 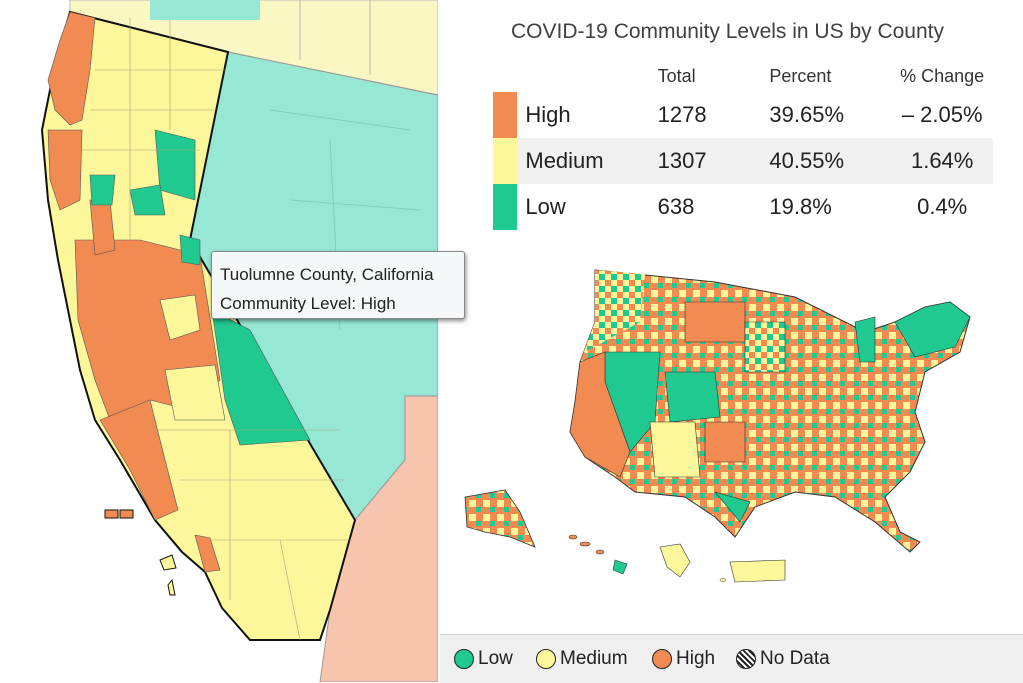 What do you see at coordinates (942, 161) in the screenshot?
I see `change-value: 1.64%` at bounding box center [942, 161].